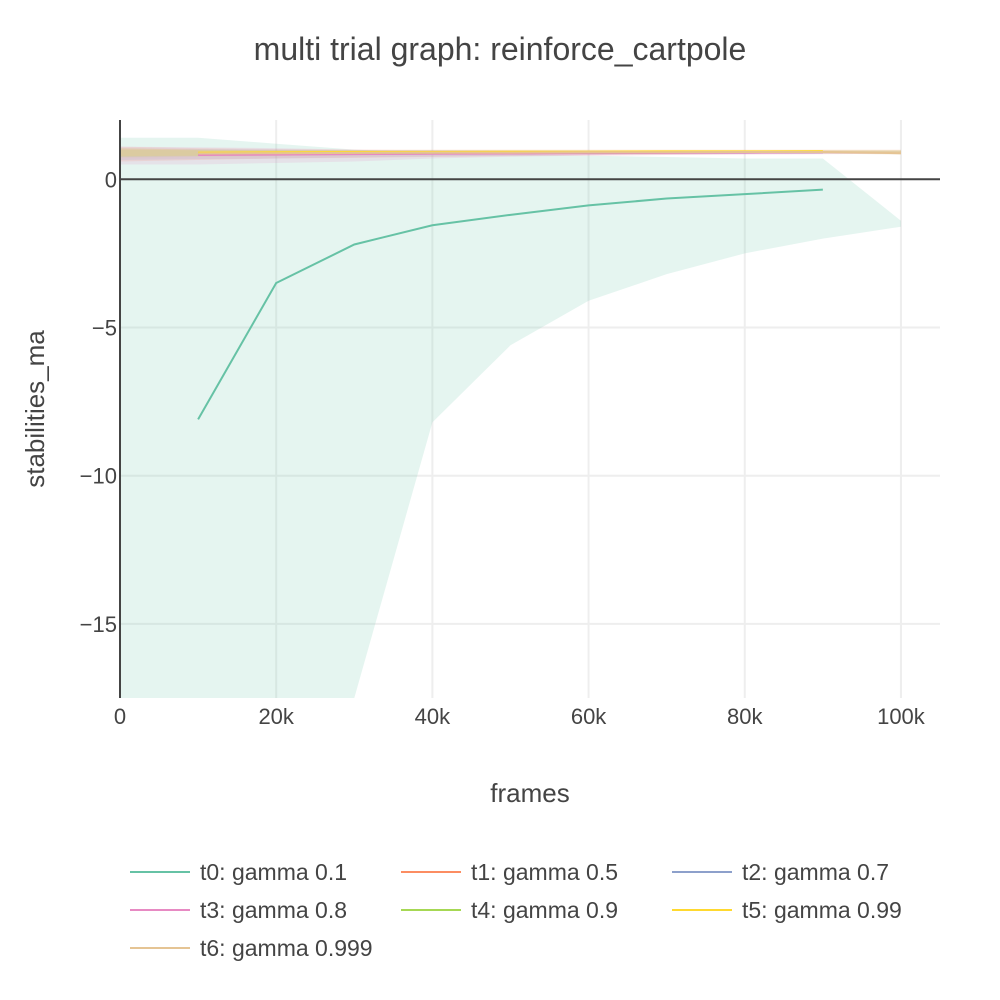 Image resolution: width=1000 pixels, height=1000 pixels. What do you see at coordinates (273, 872) in the screenshot?
I see `legend-label: t0: gamma 0.1` at bounding box center [273, 872].